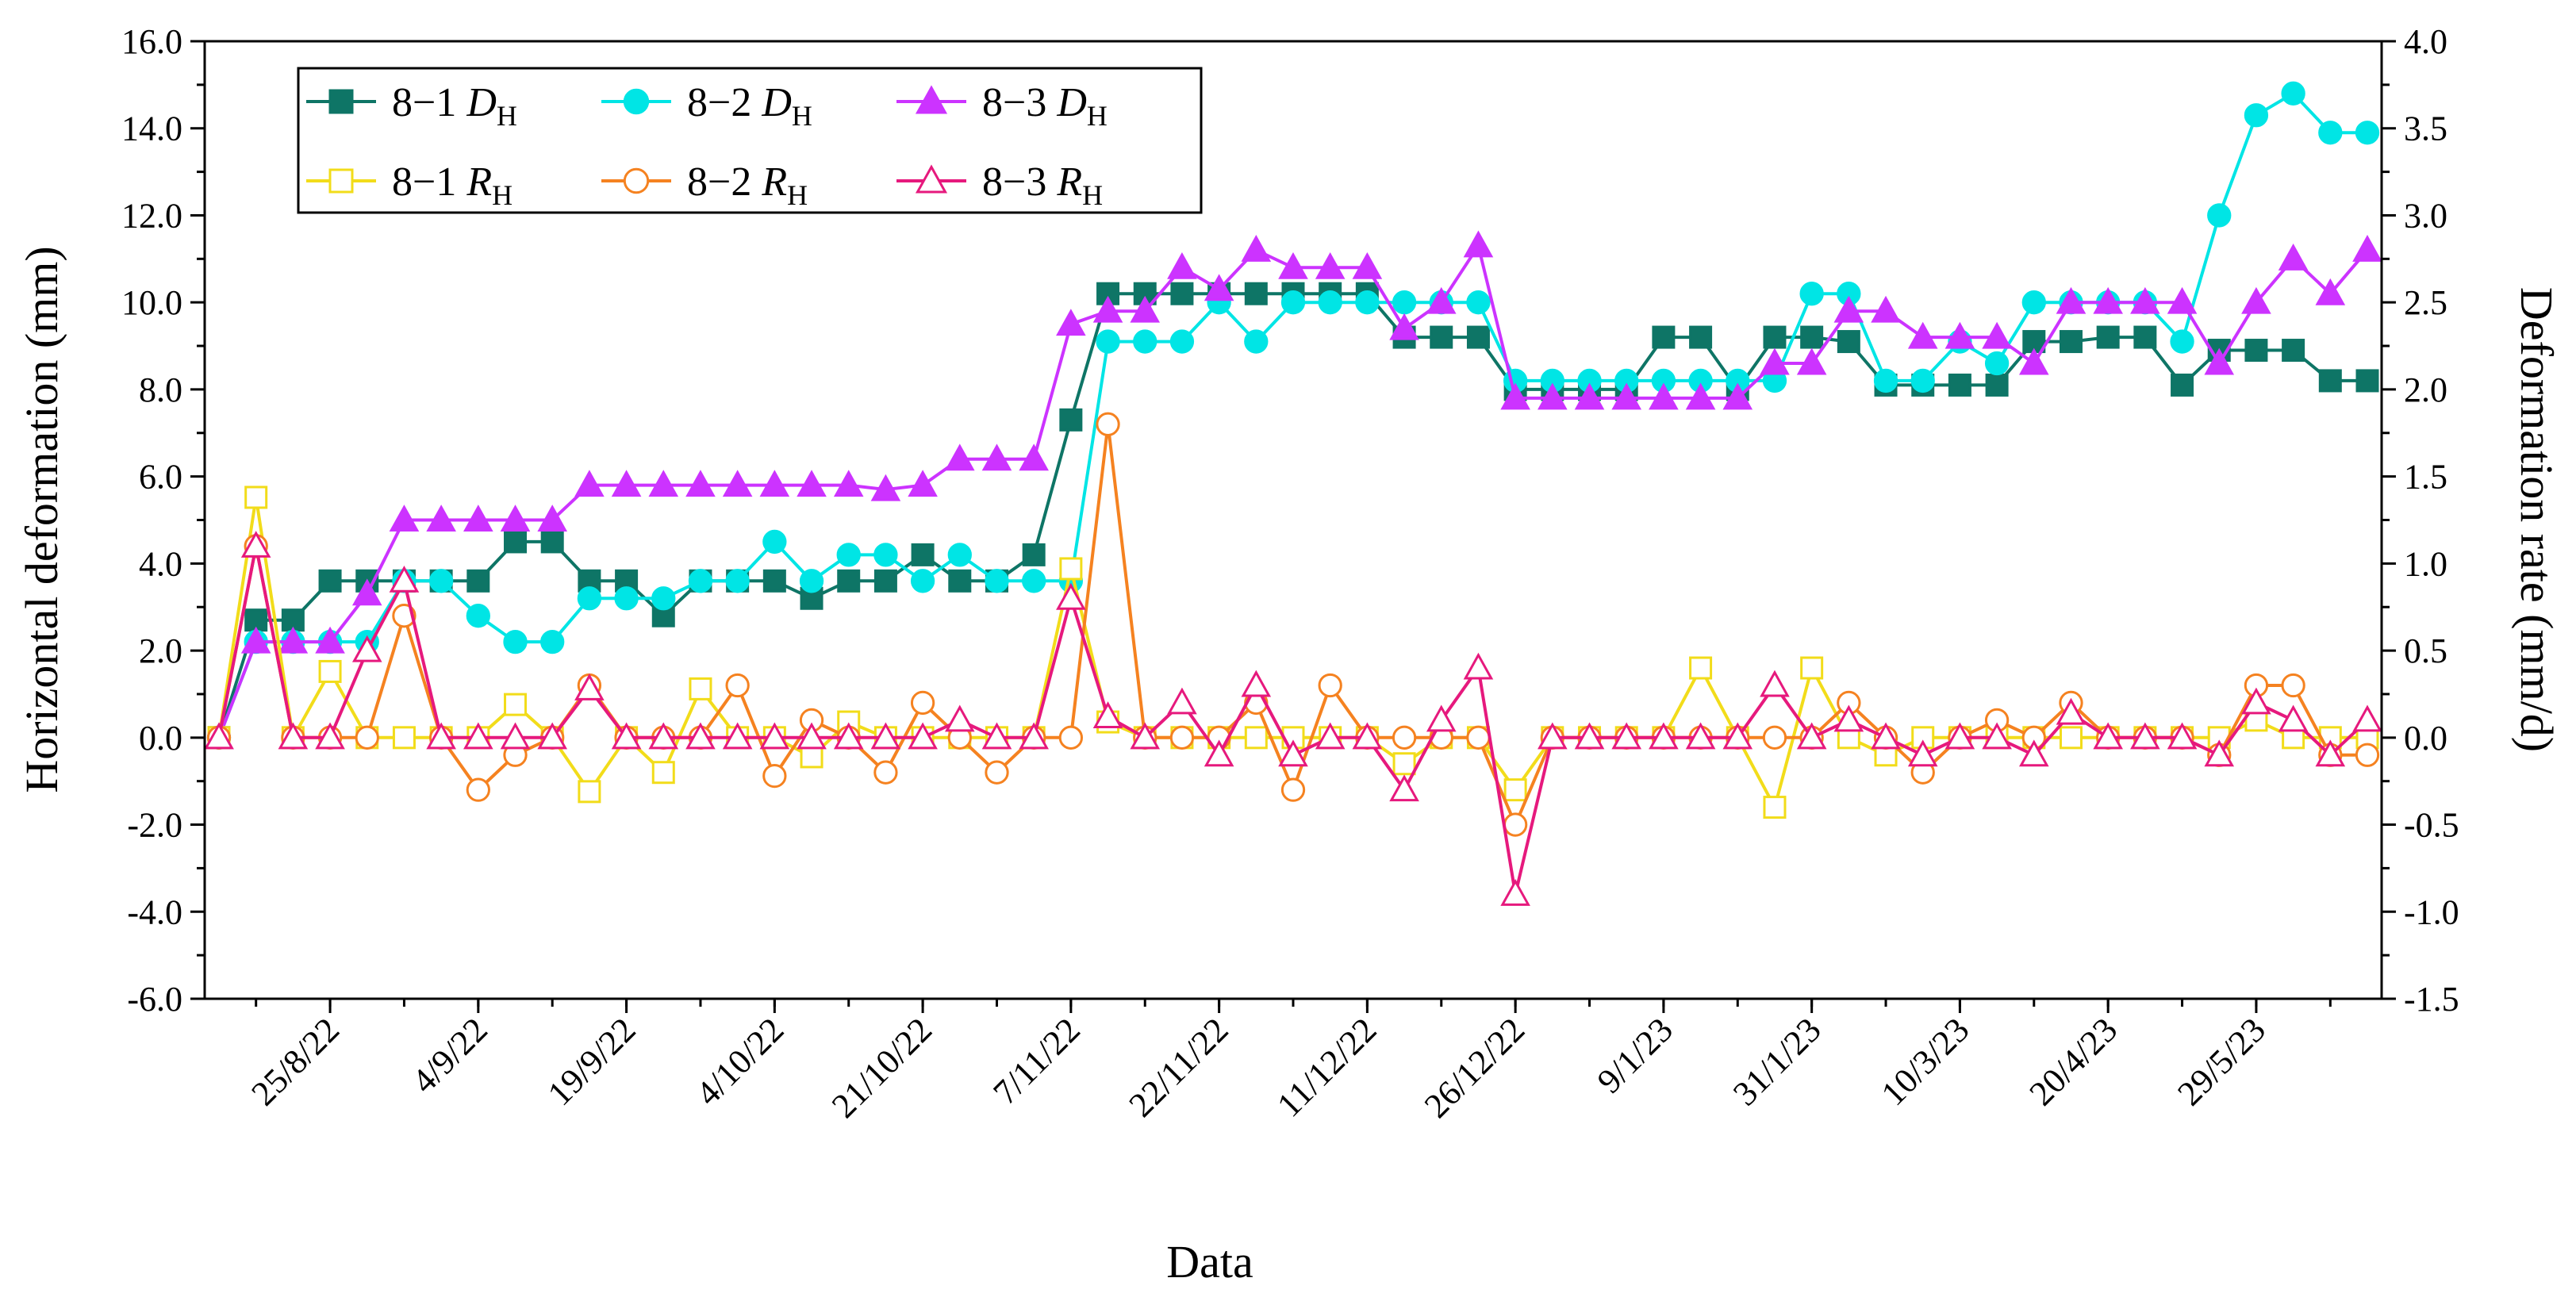 The image size is (2576, 1301). Describe the element at coordinates (454, 106) in the screenshot. I see `legend-label: 8−1 DH` at that location.